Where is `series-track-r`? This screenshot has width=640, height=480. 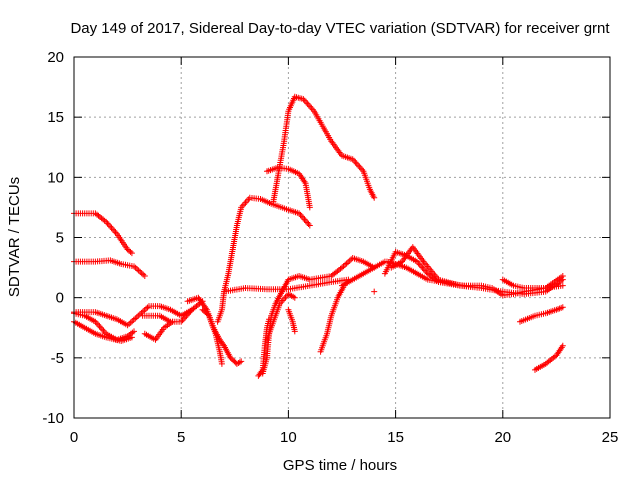
series-track-r is located at coordinates (332, 318).